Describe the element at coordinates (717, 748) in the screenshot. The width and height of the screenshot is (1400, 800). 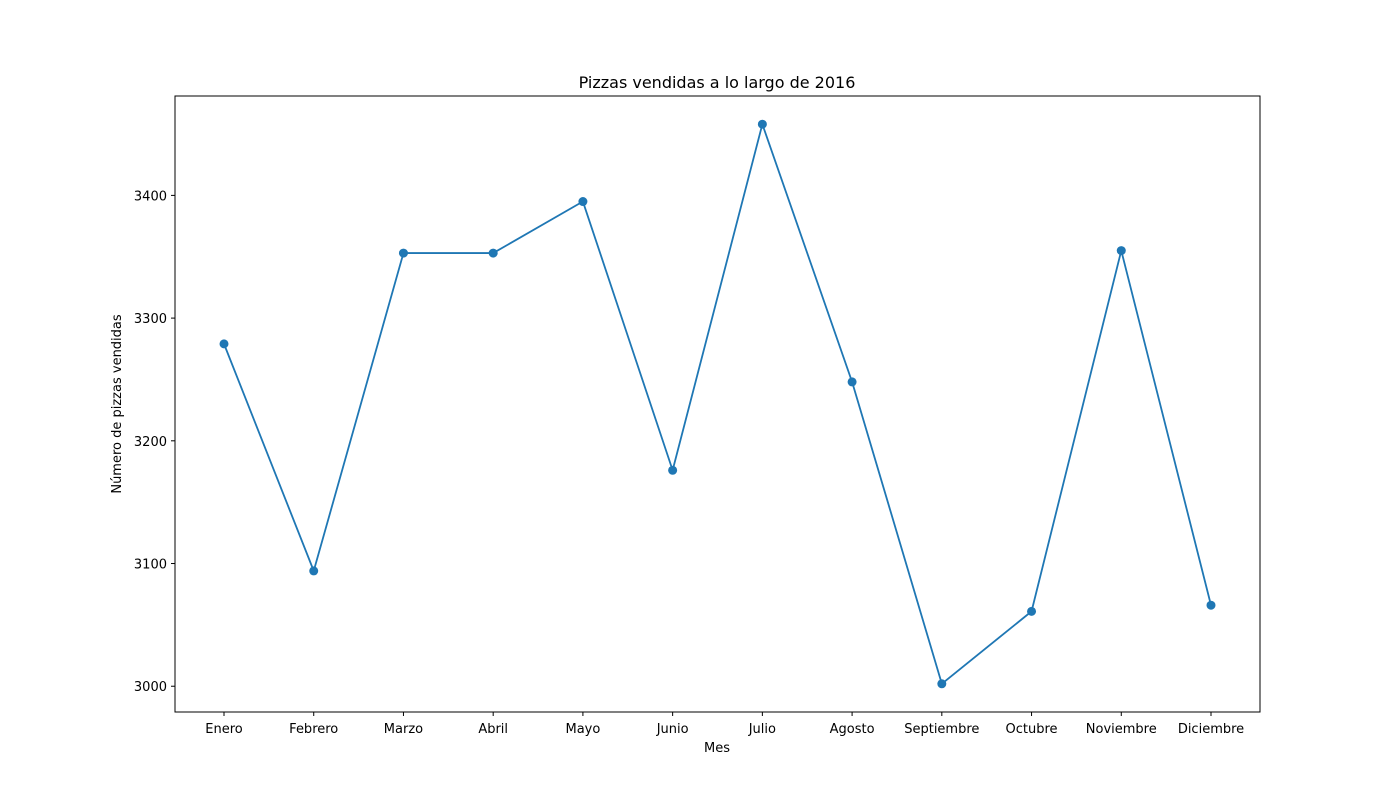
I see `x-axis-label: Mes` at that location.